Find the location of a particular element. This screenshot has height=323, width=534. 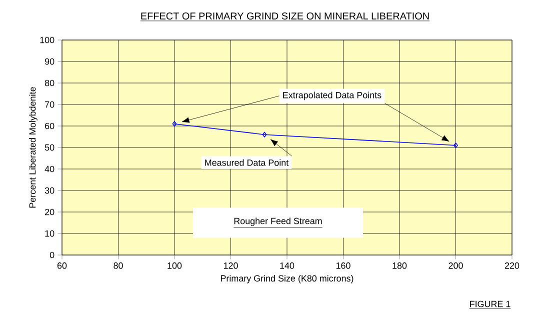

x-tick-label: 200 is located at coordinates (455, 265).